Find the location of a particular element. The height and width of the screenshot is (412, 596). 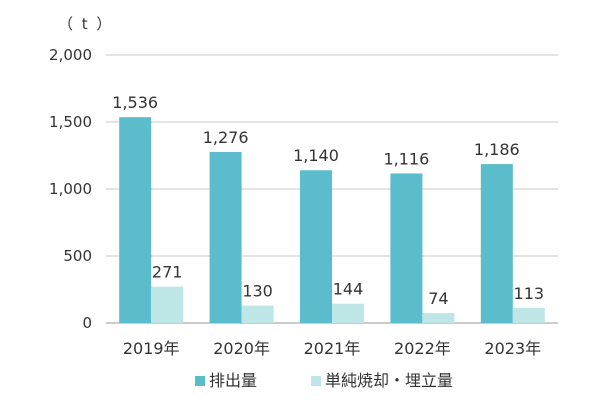

y-axis-ticks: 0 500 1,000 1,500 2,000 is located at coordinates (70, 189).